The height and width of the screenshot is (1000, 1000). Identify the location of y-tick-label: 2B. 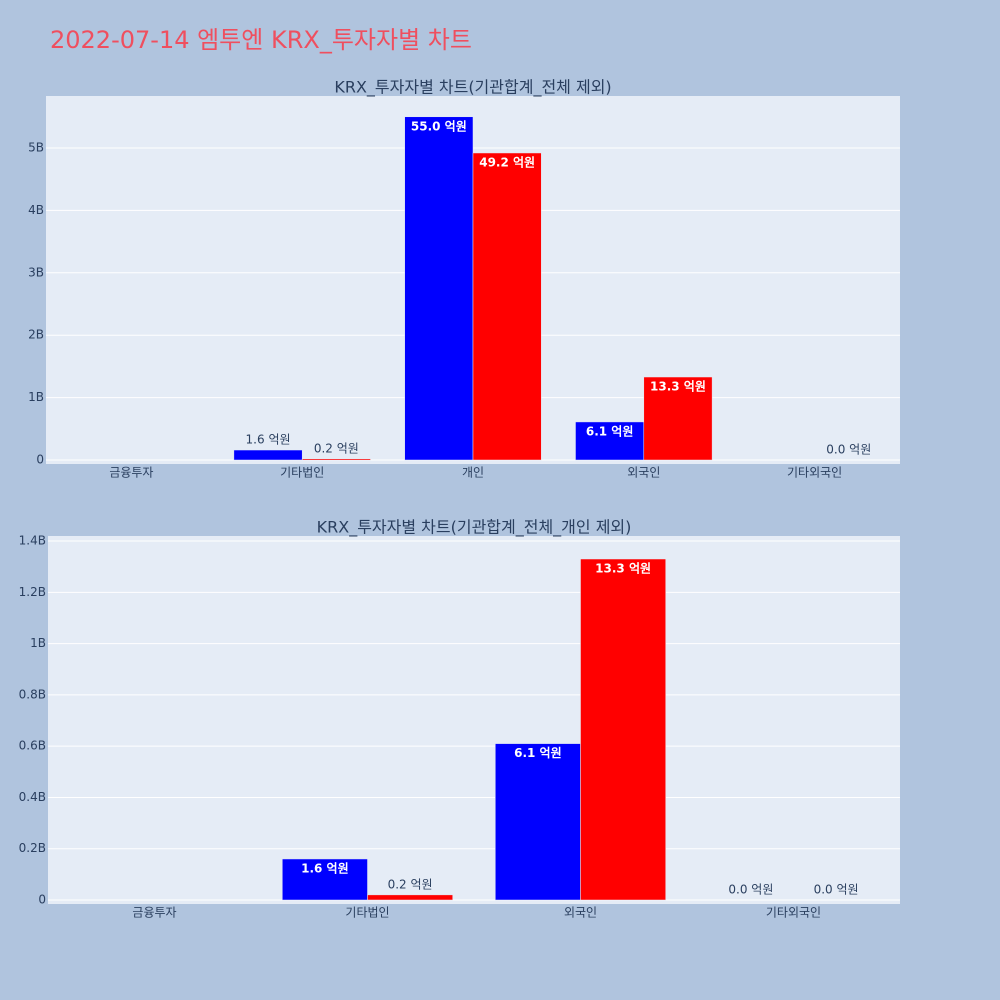
(36, 335).